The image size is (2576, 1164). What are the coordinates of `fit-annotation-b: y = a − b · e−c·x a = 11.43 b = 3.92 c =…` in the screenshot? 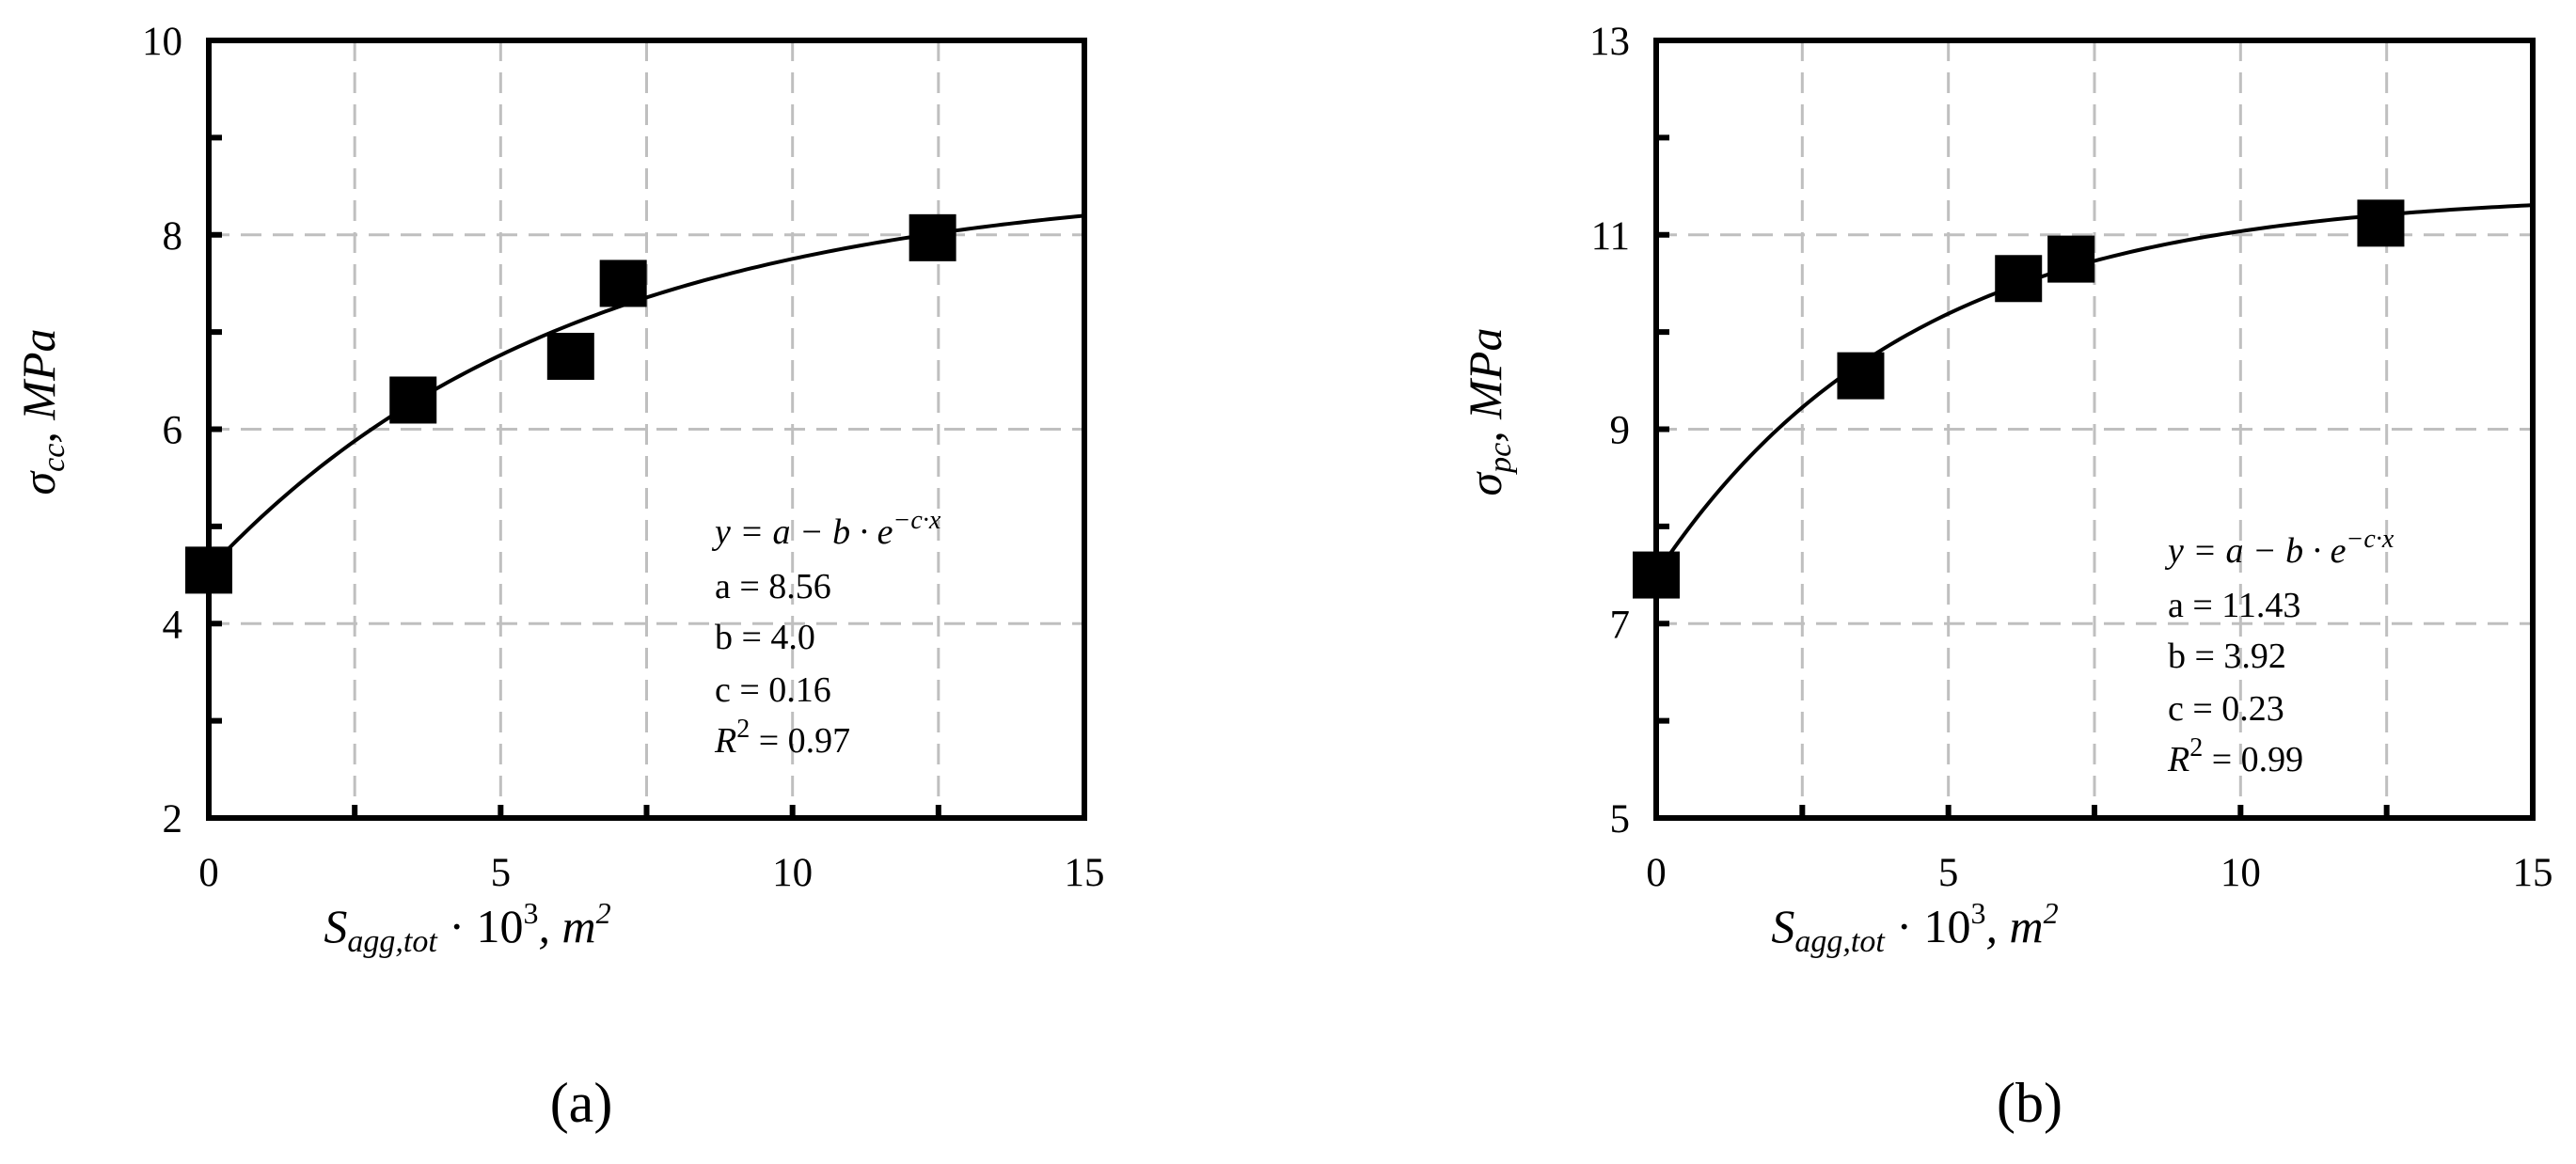 It's located at (2279, 652).